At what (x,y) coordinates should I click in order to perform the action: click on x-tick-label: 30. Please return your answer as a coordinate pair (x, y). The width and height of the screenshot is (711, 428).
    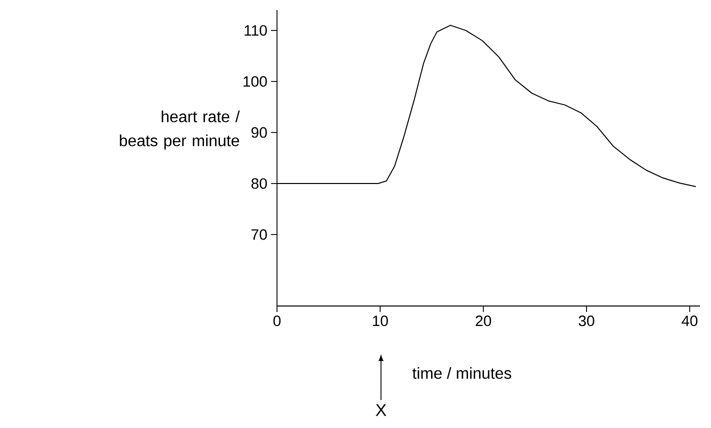
    Looking at the image, I should click on (586, 321).